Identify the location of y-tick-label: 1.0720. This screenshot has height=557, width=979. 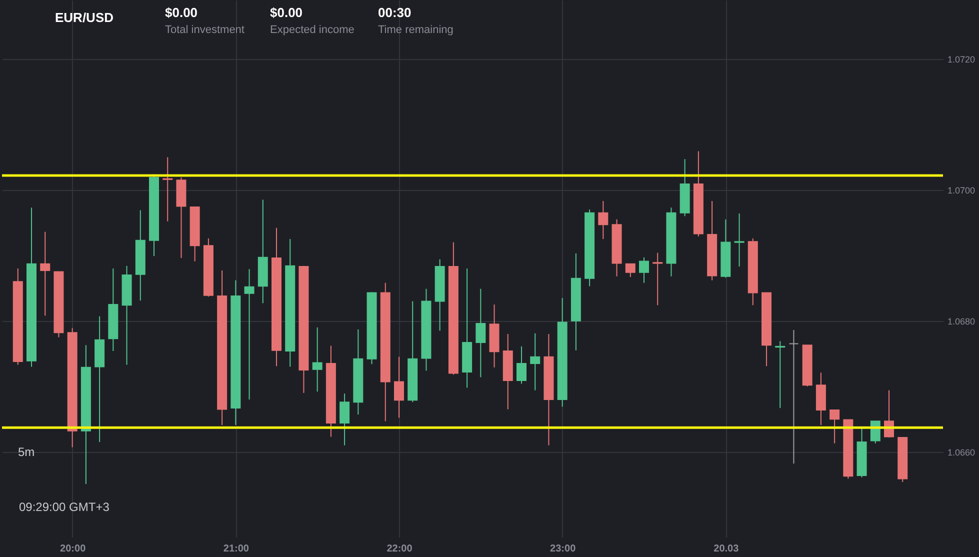
(962, 59).